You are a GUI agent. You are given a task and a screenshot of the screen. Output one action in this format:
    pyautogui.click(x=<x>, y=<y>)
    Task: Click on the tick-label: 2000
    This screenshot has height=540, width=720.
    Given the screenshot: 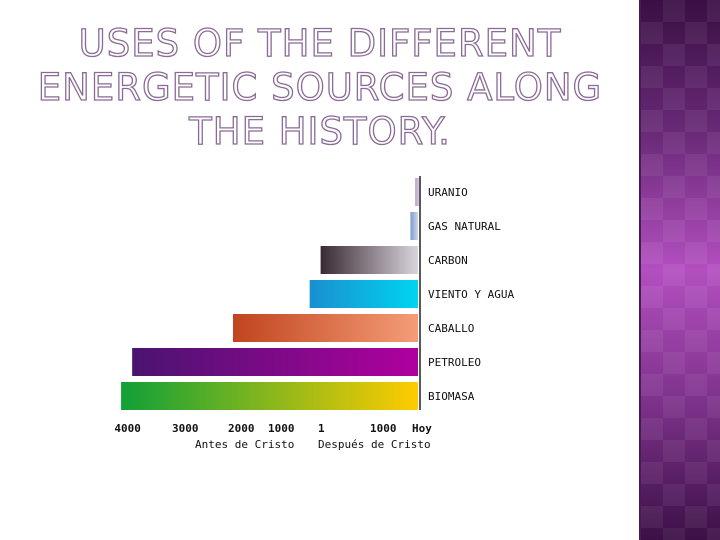 What is the action you would take?
    pyautogui.click(x=241, y=428)
    